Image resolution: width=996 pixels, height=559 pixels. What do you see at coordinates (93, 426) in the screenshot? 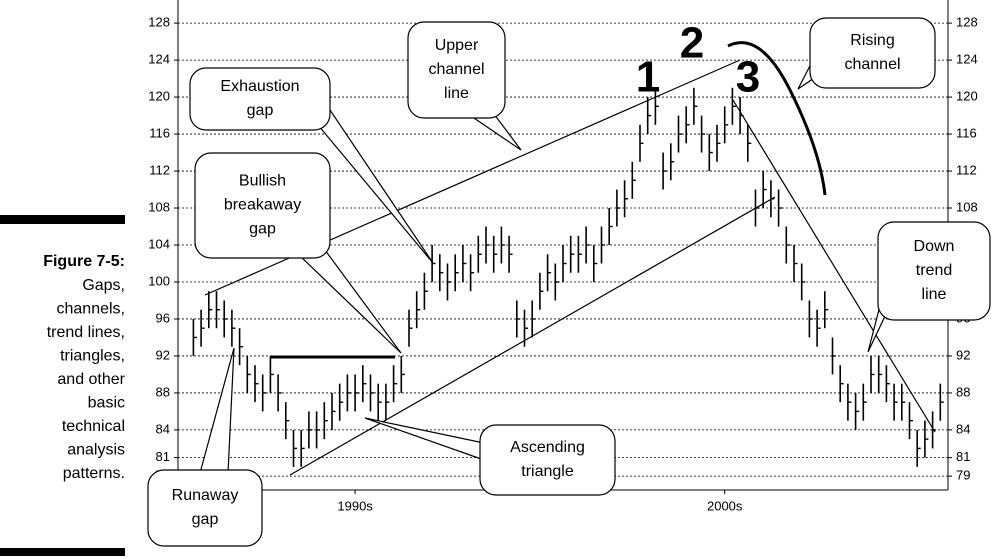
I see `caption-line: technical` at bounding box center [93, 426].